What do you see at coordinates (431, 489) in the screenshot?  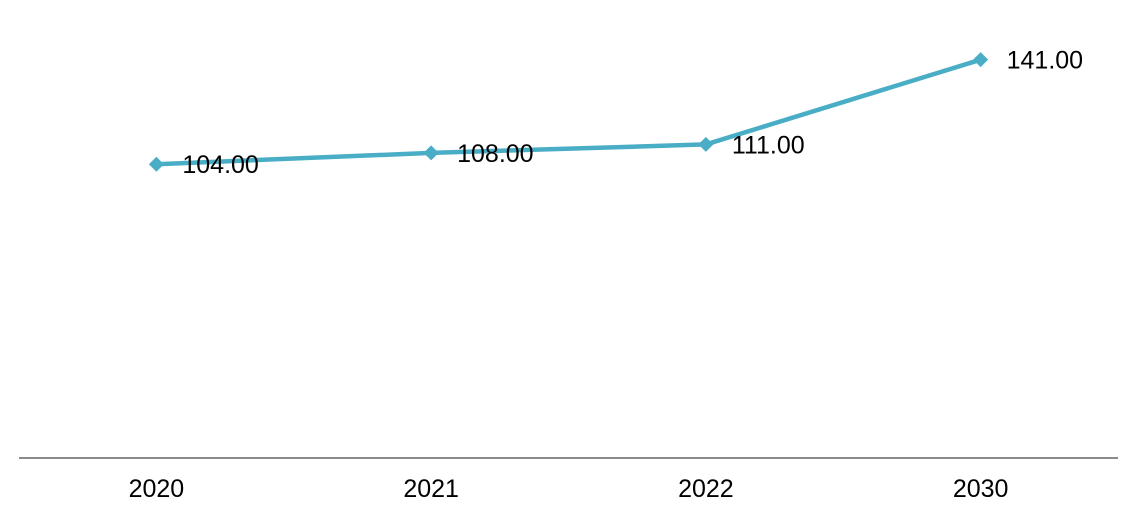 I see `x-axis-tick-label: 2021` at bounding box center [431, 489].